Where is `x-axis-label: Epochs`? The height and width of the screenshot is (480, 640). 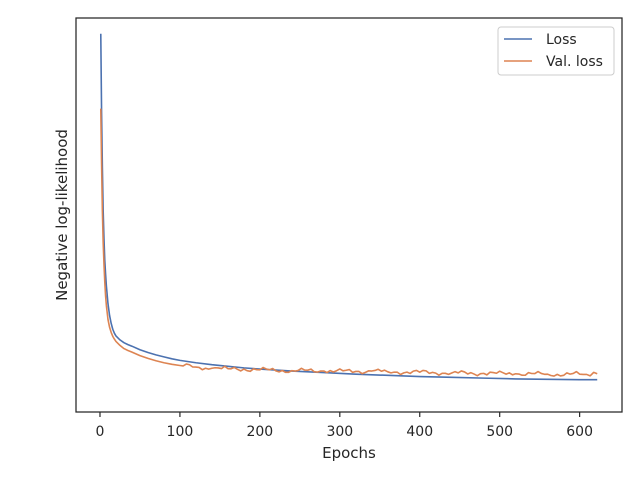 x-axis-label: Epochs is located at coordinates (349, 453).